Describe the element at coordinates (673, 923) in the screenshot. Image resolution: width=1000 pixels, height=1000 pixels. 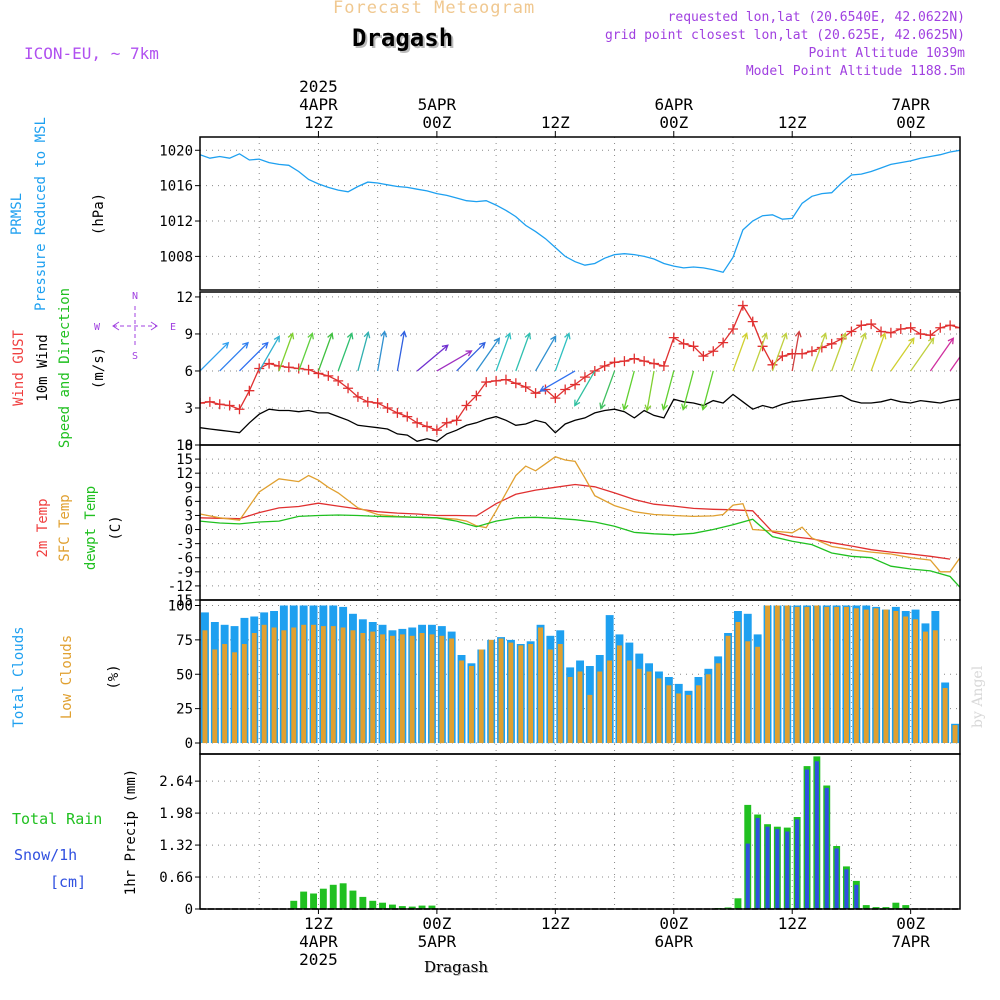
I see `time-label-bottom: 00Z` at that location.